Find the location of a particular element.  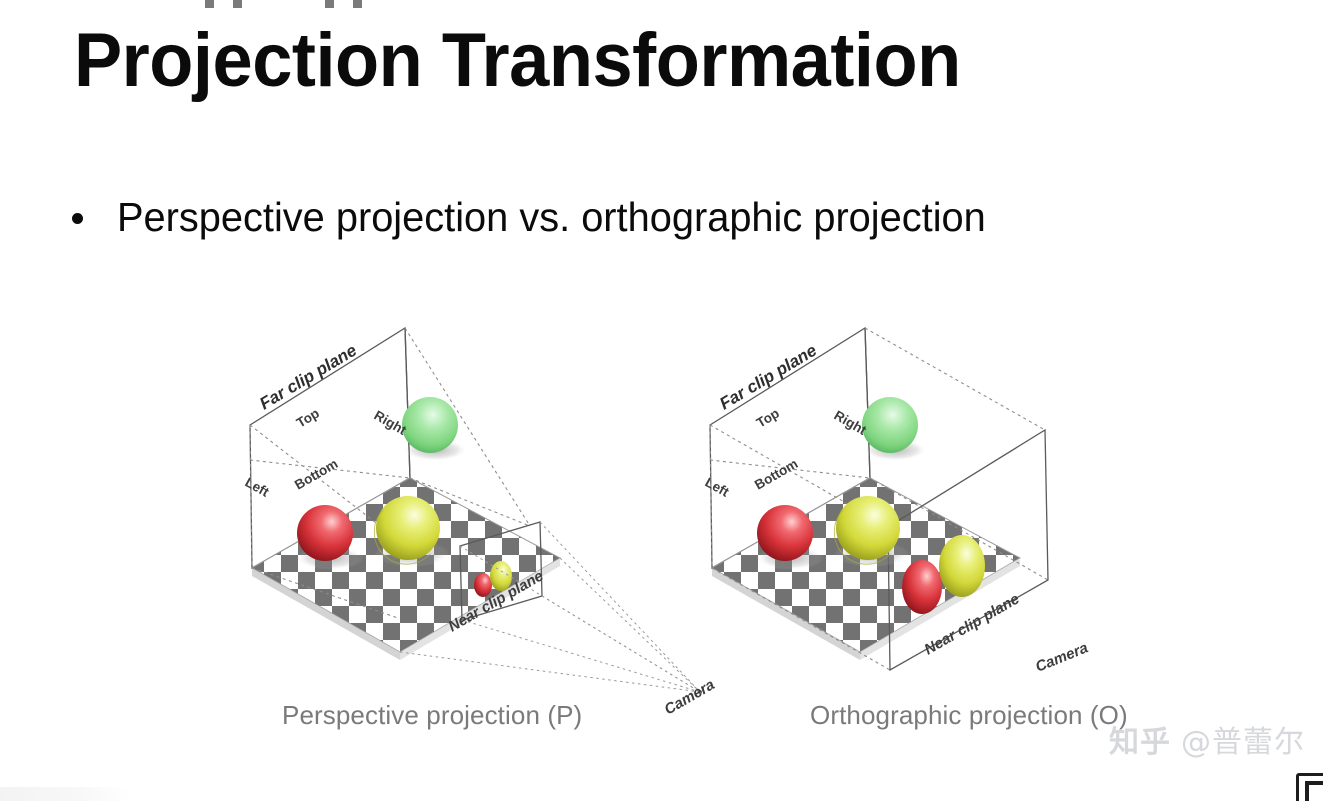

near-clip-plane is located at coordinates (968, 550).